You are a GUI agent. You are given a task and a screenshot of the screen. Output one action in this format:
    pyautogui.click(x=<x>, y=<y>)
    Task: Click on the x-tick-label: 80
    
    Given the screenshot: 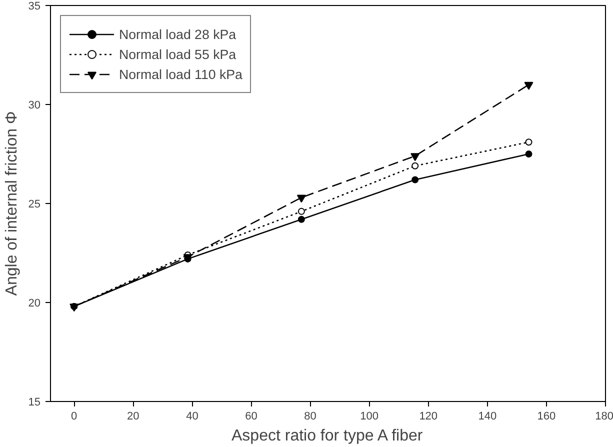 What is the action you would take?
    pyautogui.click(x=310, y=416)
    